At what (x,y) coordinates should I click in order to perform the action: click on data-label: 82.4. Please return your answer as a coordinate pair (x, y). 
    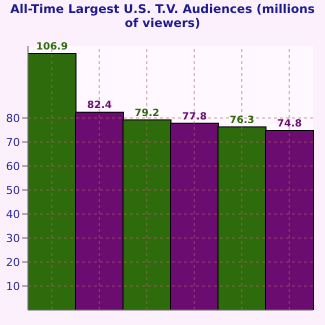
    Looking at the image, I should click on (99, 106).